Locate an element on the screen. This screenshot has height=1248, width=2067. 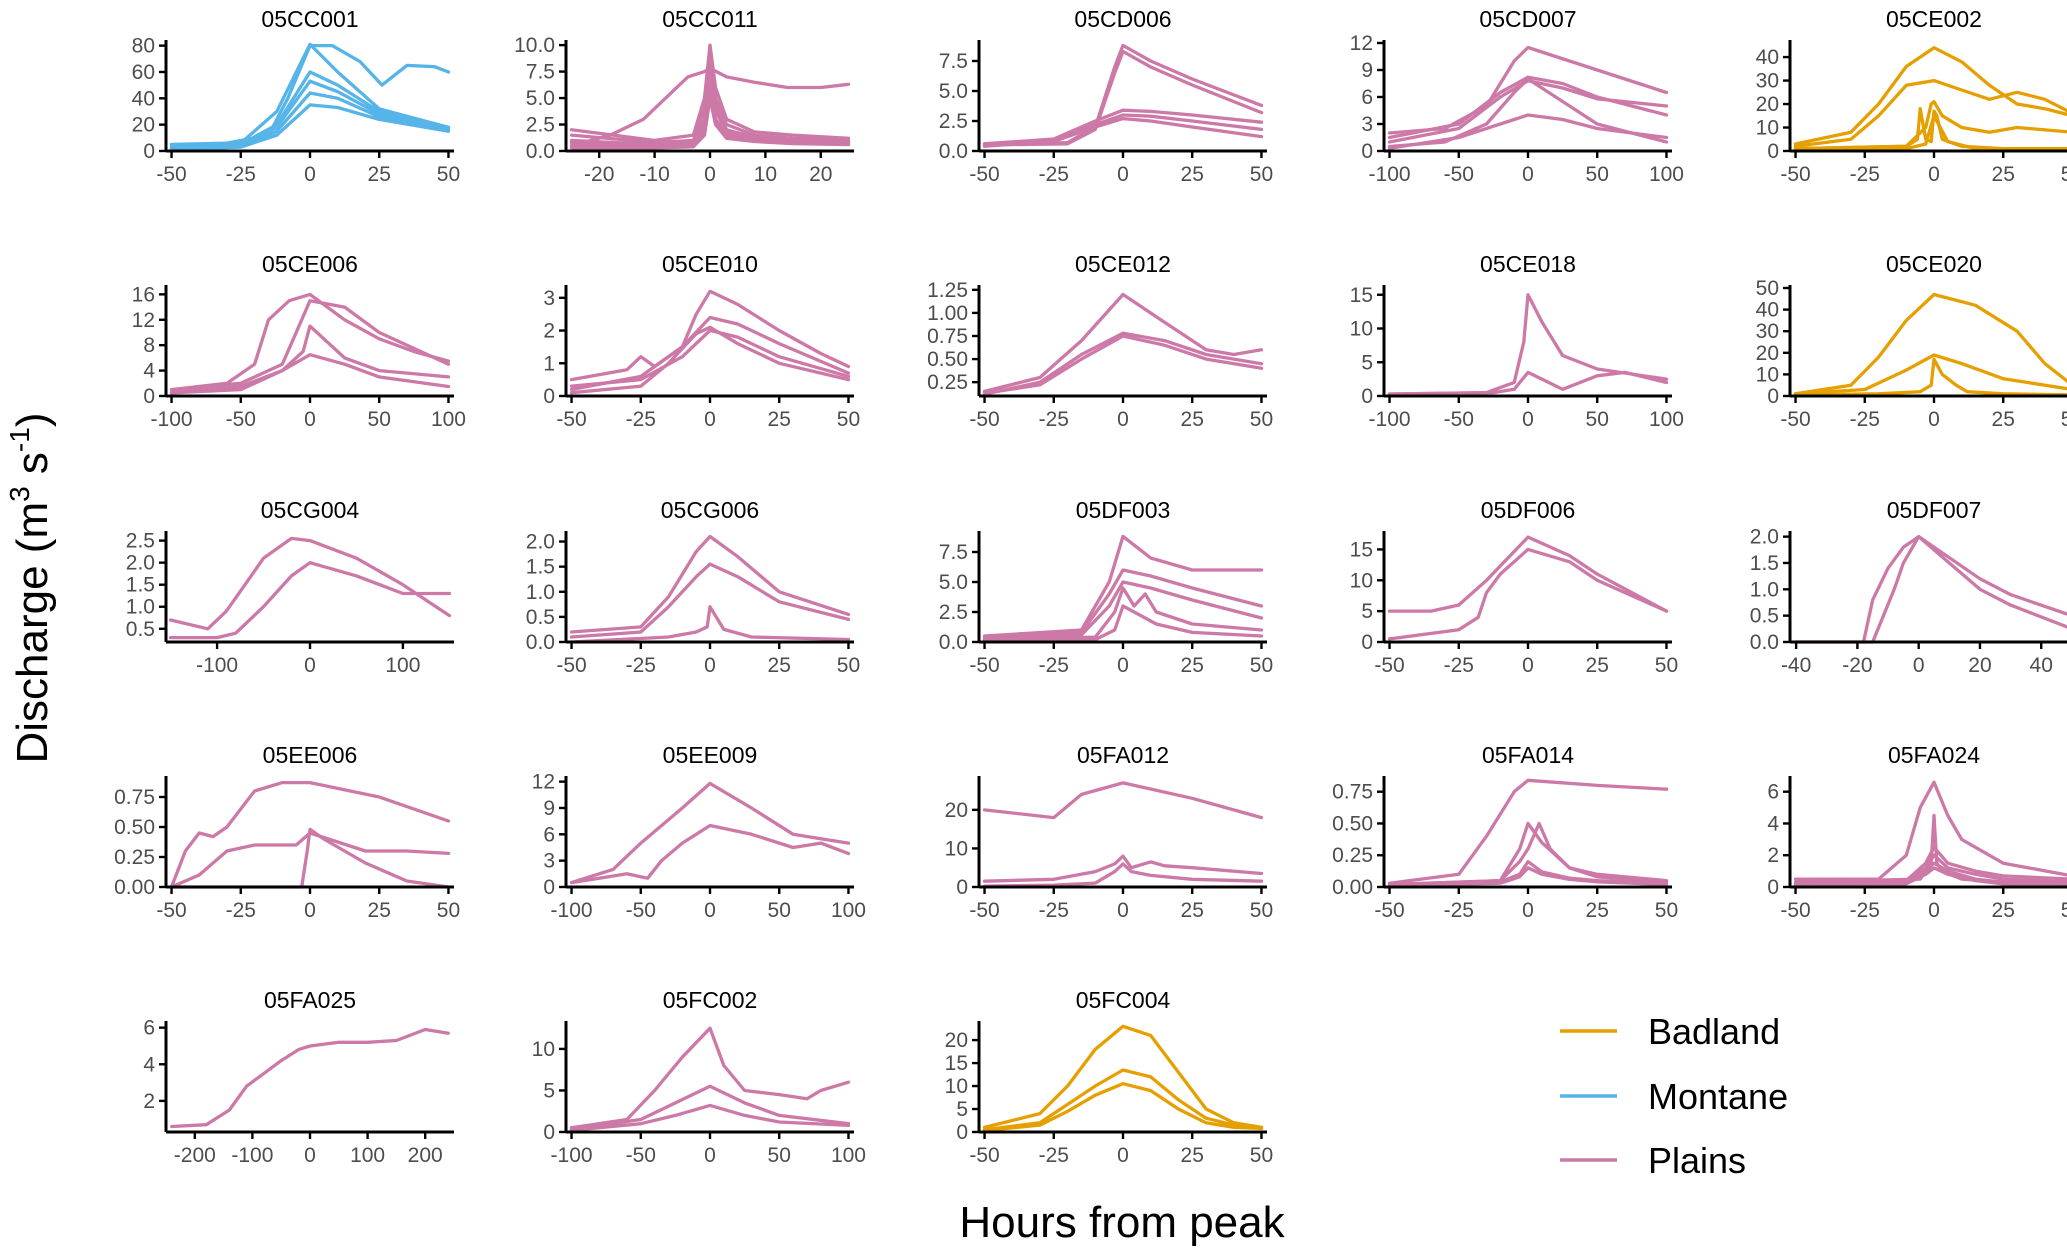
panel-05CC011: 05CC011 0.0 2.5 5.0 7.5 10.0 -20 -10 0 10 20 is located at coordinates (684, 96).